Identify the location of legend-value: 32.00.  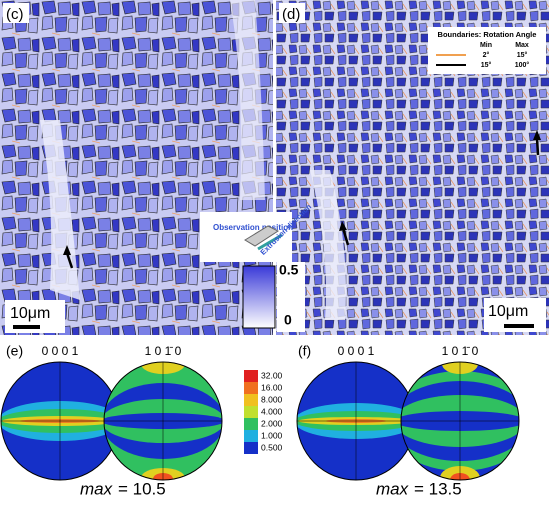
(272, 375).